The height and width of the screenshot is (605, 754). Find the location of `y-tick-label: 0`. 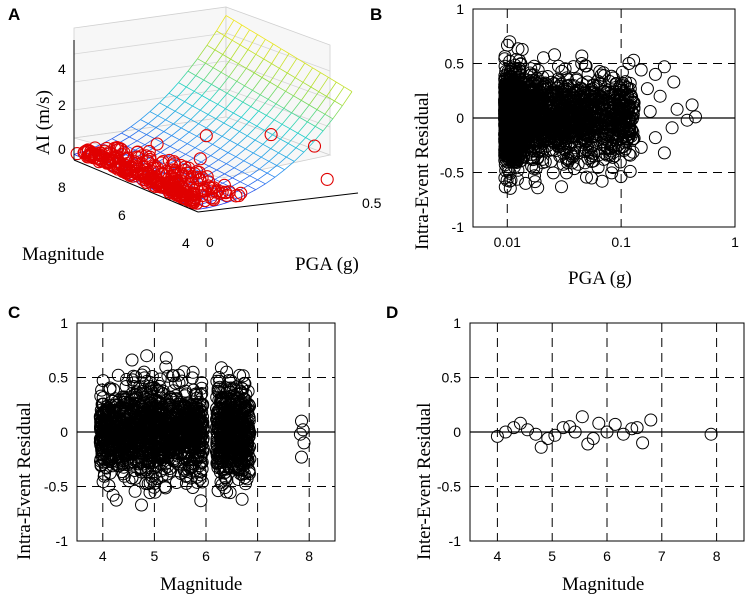

y-tick-label: 0 is located at coordinates (460, 118).